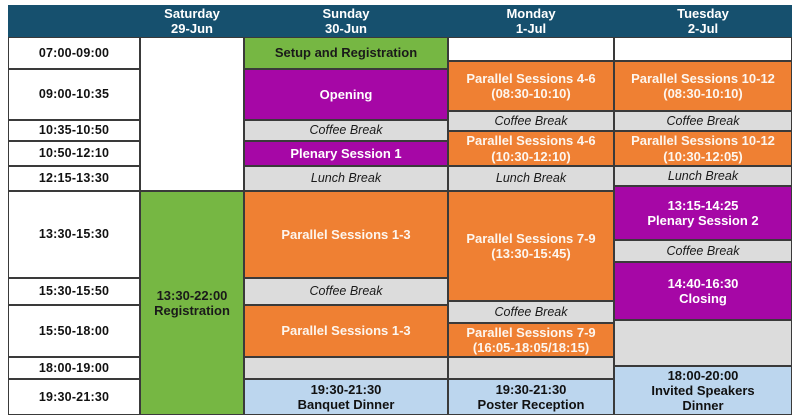 The image size is (800, 420). What do you see at coordinates (346, 153) in the screenshot?
I see `sunday-plenary-session-1: Plenary Session 1` at bounding box center [346, 153].